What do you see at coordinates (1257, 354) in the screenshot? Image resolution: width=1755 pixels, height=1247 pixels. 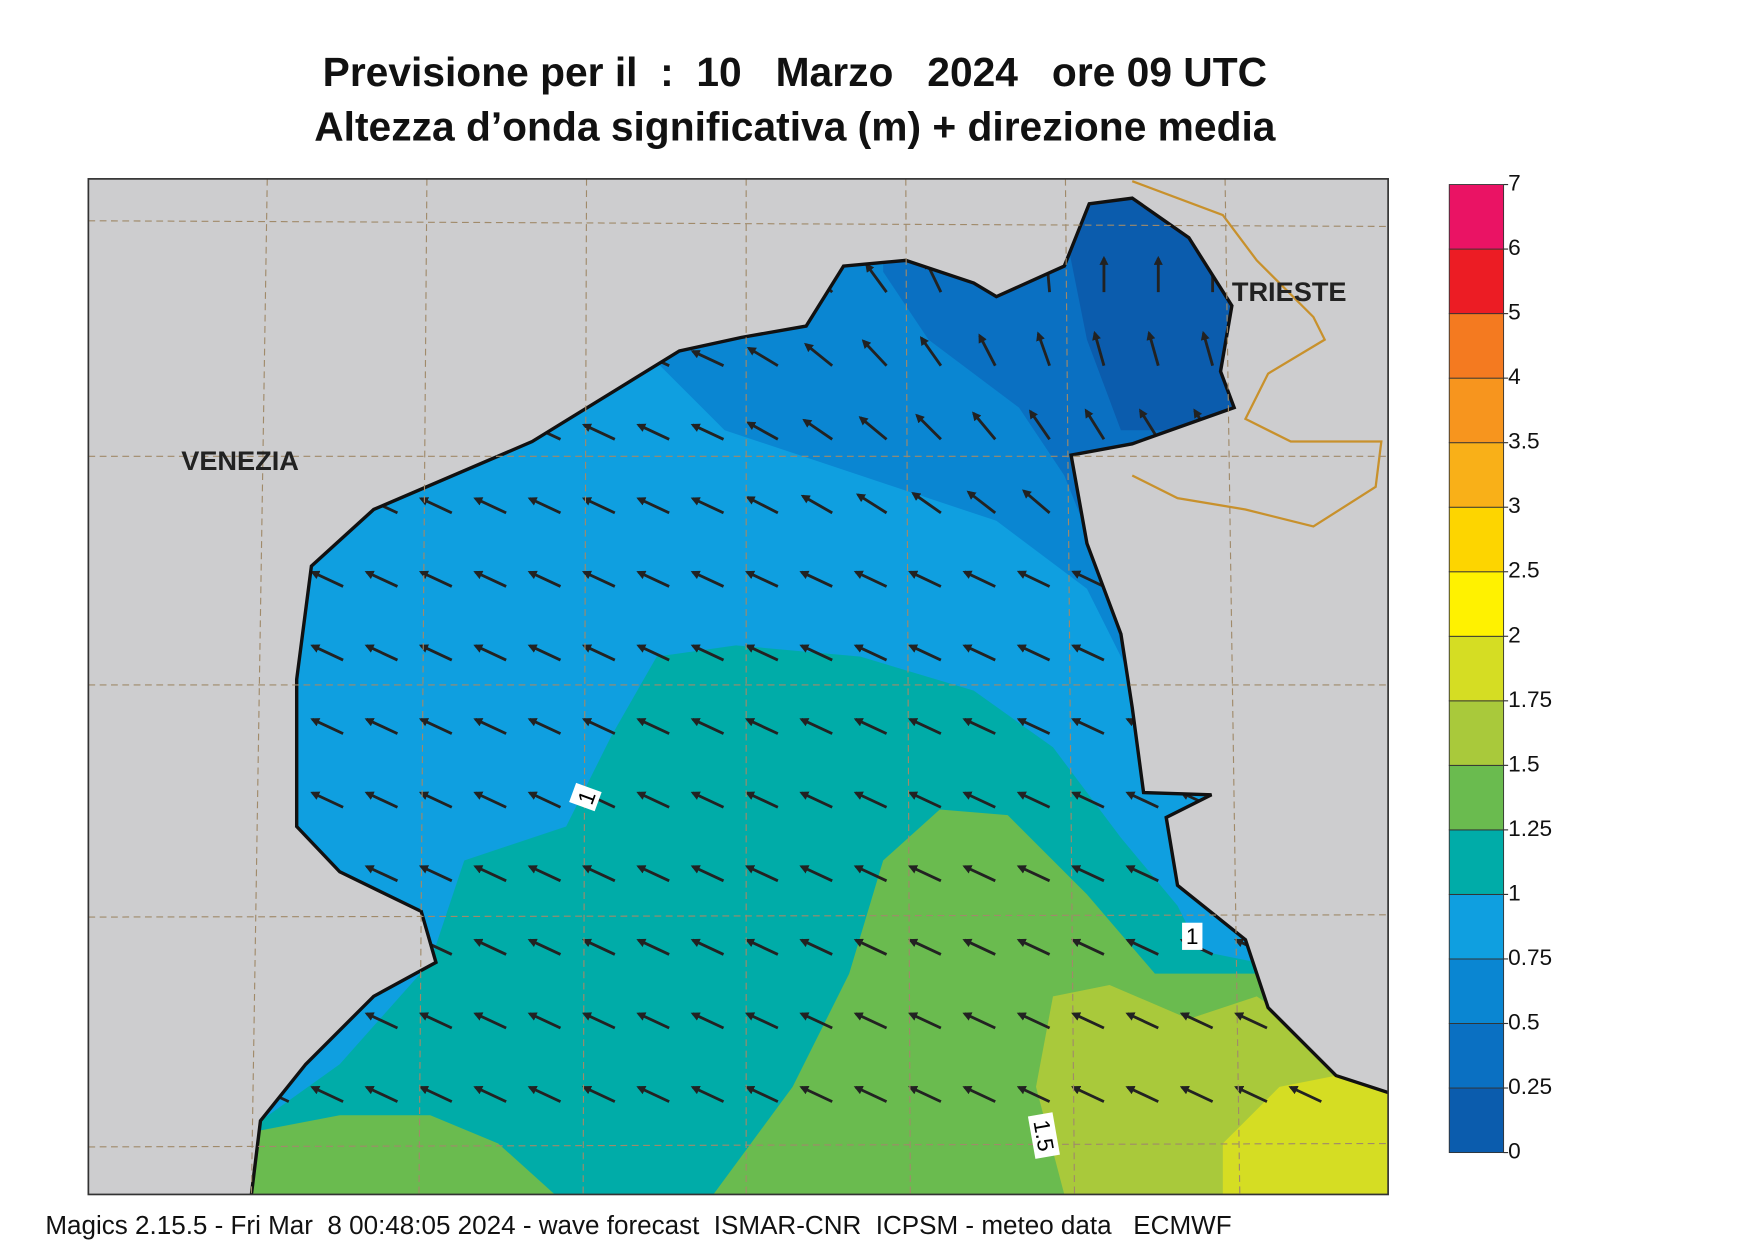 I see `border` at bounding box center [1257, 354].